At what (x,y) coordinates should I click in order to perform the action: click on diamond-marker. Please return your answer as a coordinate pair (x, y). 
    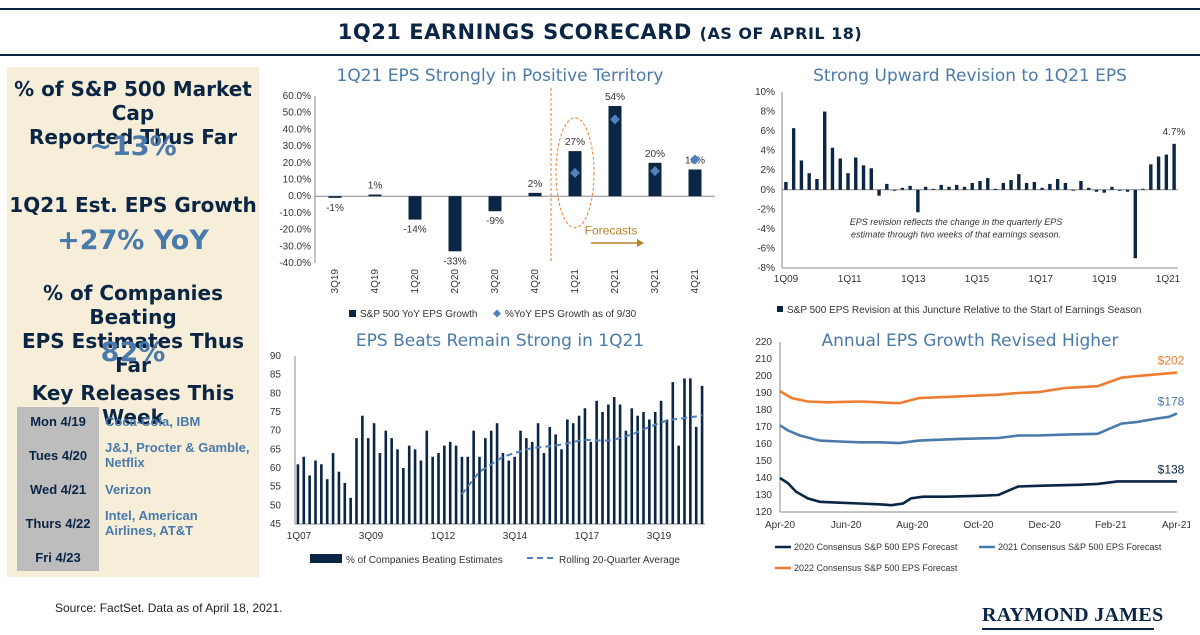
    Looking at the image, I should click on (695, 159).